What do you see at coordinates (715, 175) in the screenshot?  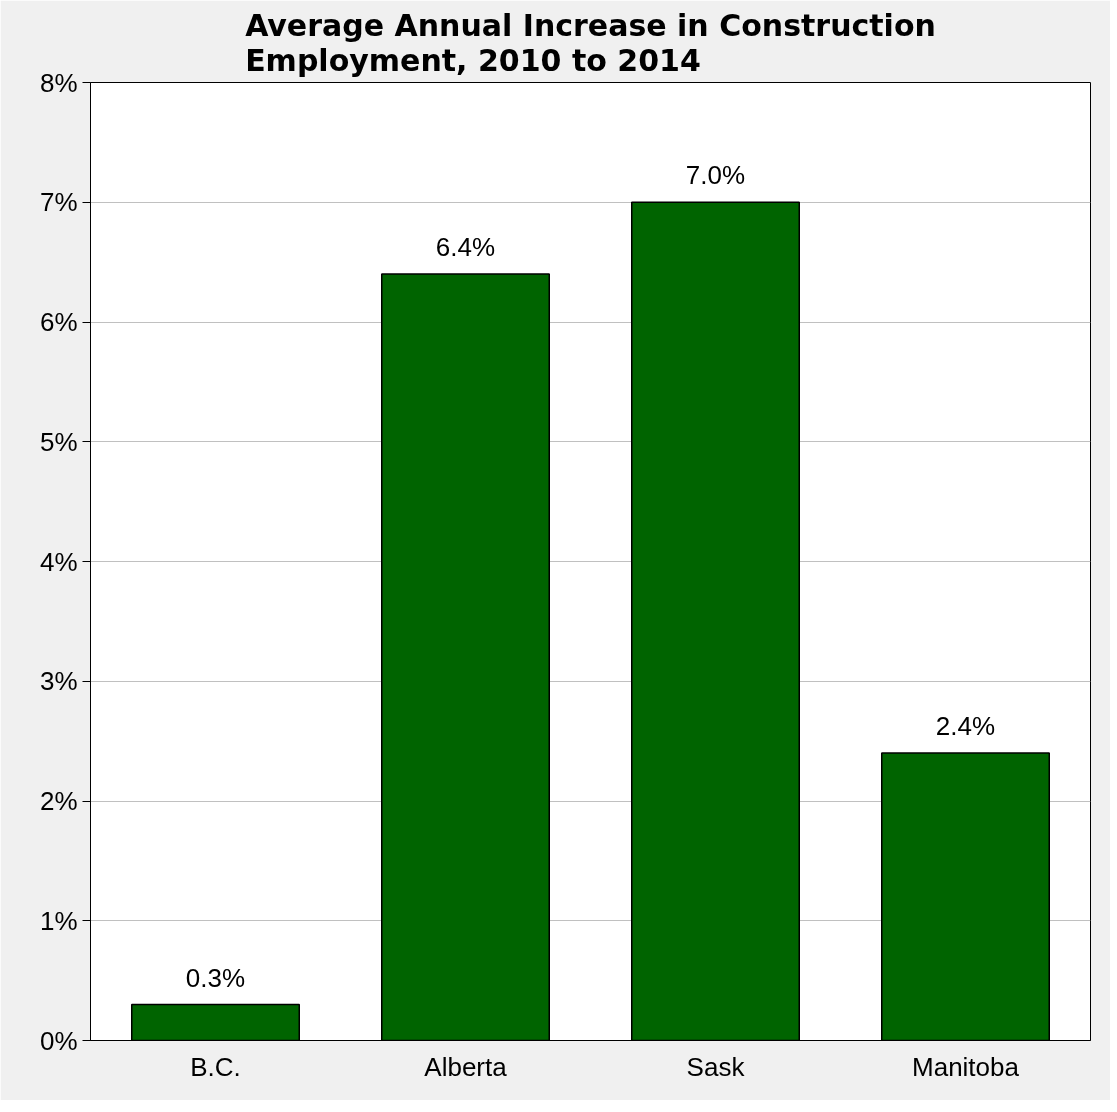 I see `data-label: 7.0%` at bounding box center [715, 175].